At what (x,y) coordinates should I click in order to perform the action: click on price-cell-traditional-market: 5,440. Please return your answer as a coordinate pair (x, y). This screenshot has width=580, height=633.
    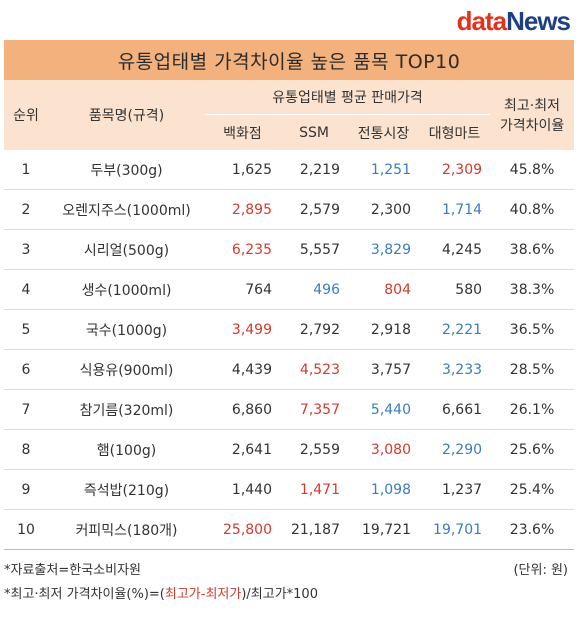
    Looking at the image, I should click on (383, 409).